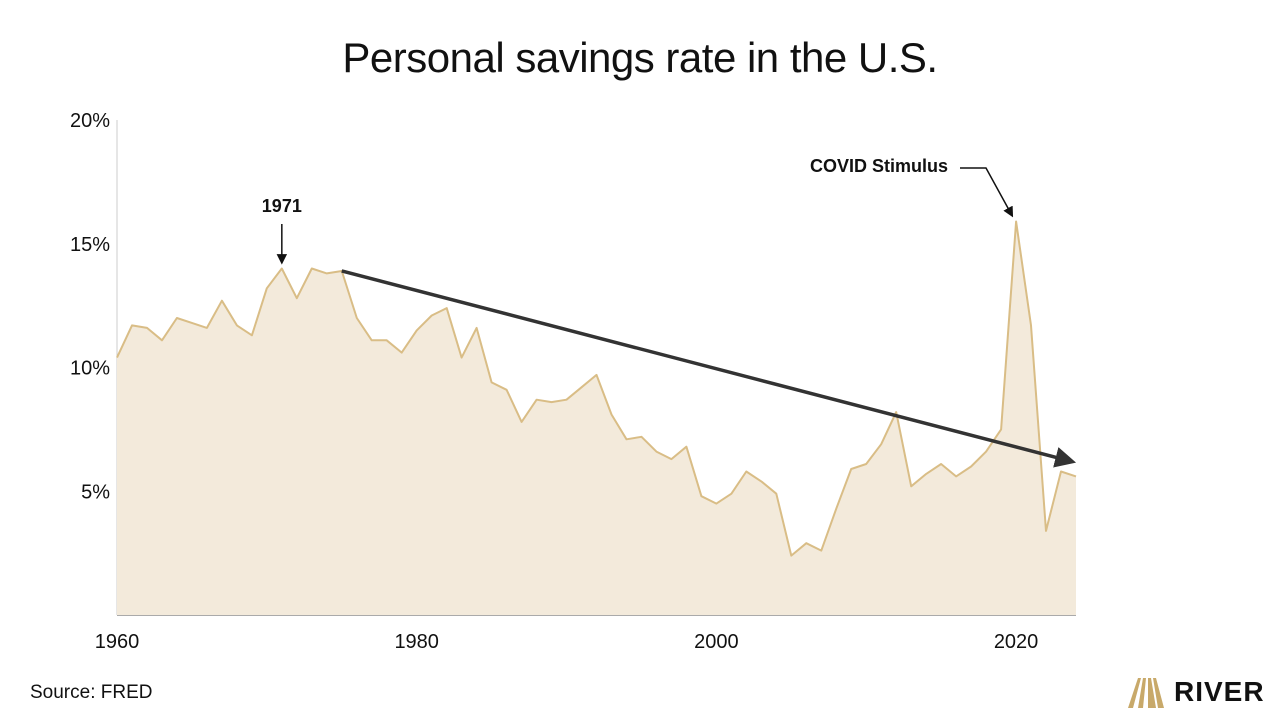 This screenshot has width=1280, height=720. What do you see at coordinates (387, 340) in the screenshot?
I see `data-point-1978` at bounding box center [387, 340].